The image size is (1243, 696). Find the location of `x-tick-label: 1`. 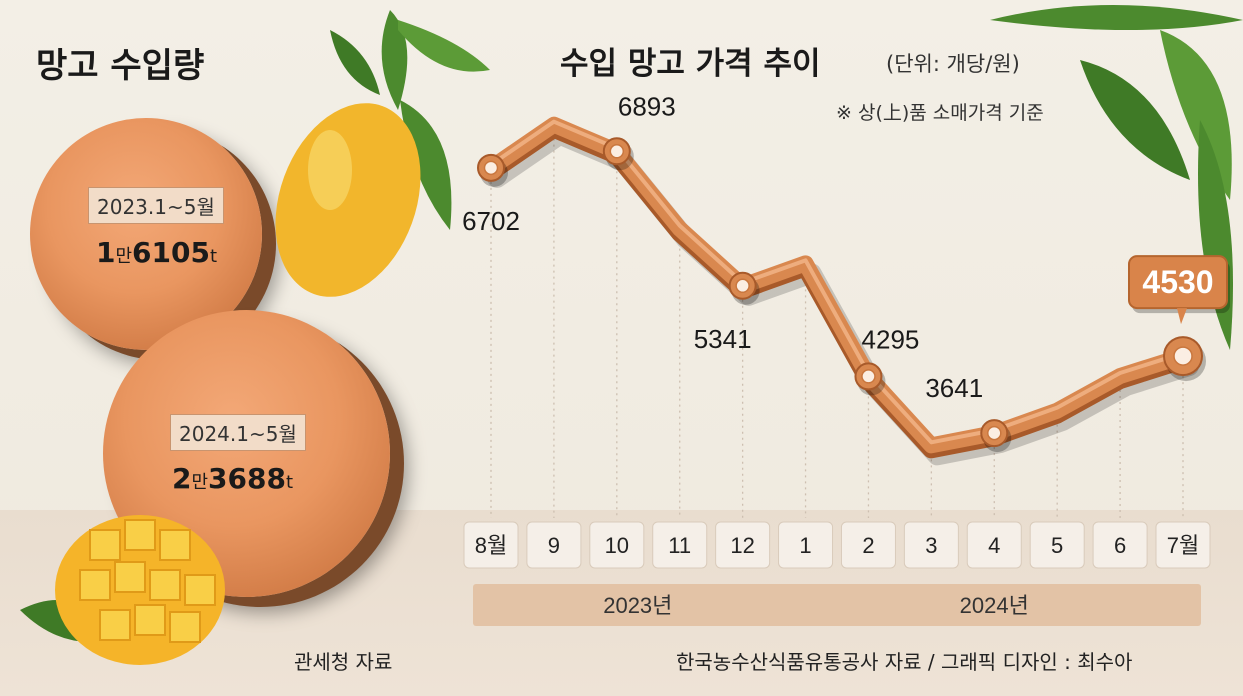

x-tick-label: 1 is located at coordinates (805, 545).